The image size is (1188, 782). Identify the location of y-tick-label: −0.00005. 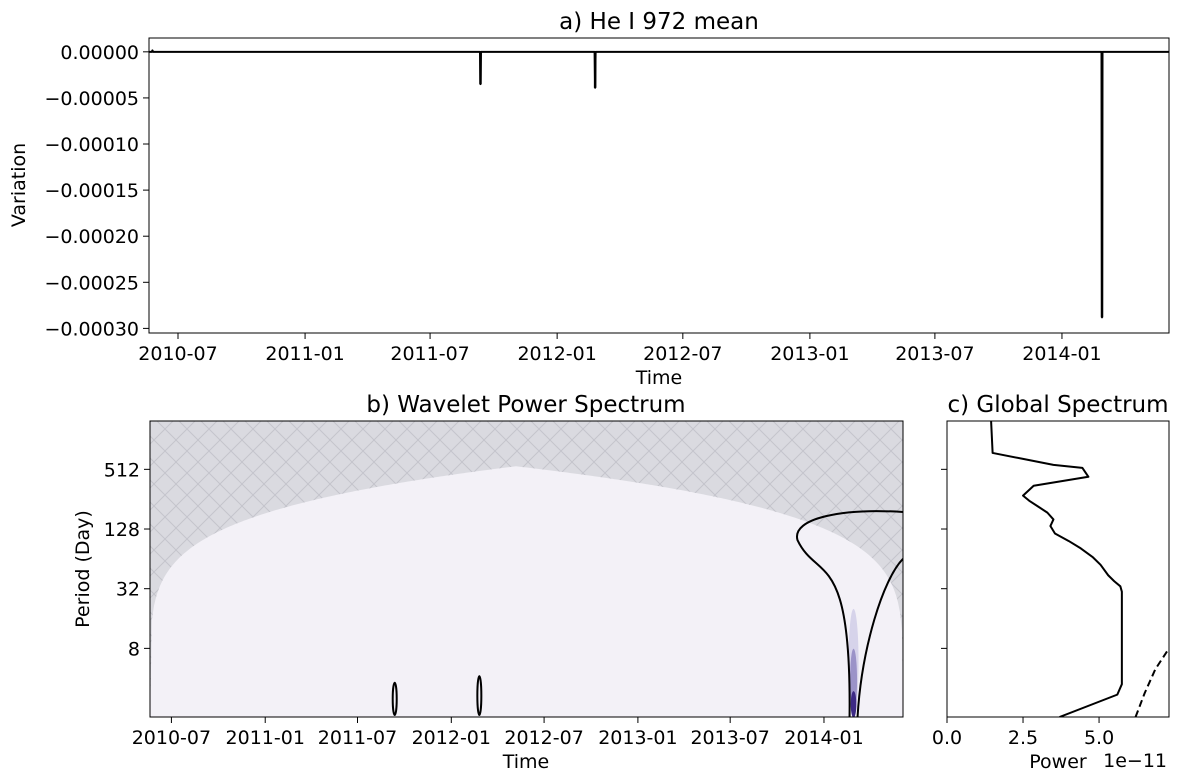
(92, 99).